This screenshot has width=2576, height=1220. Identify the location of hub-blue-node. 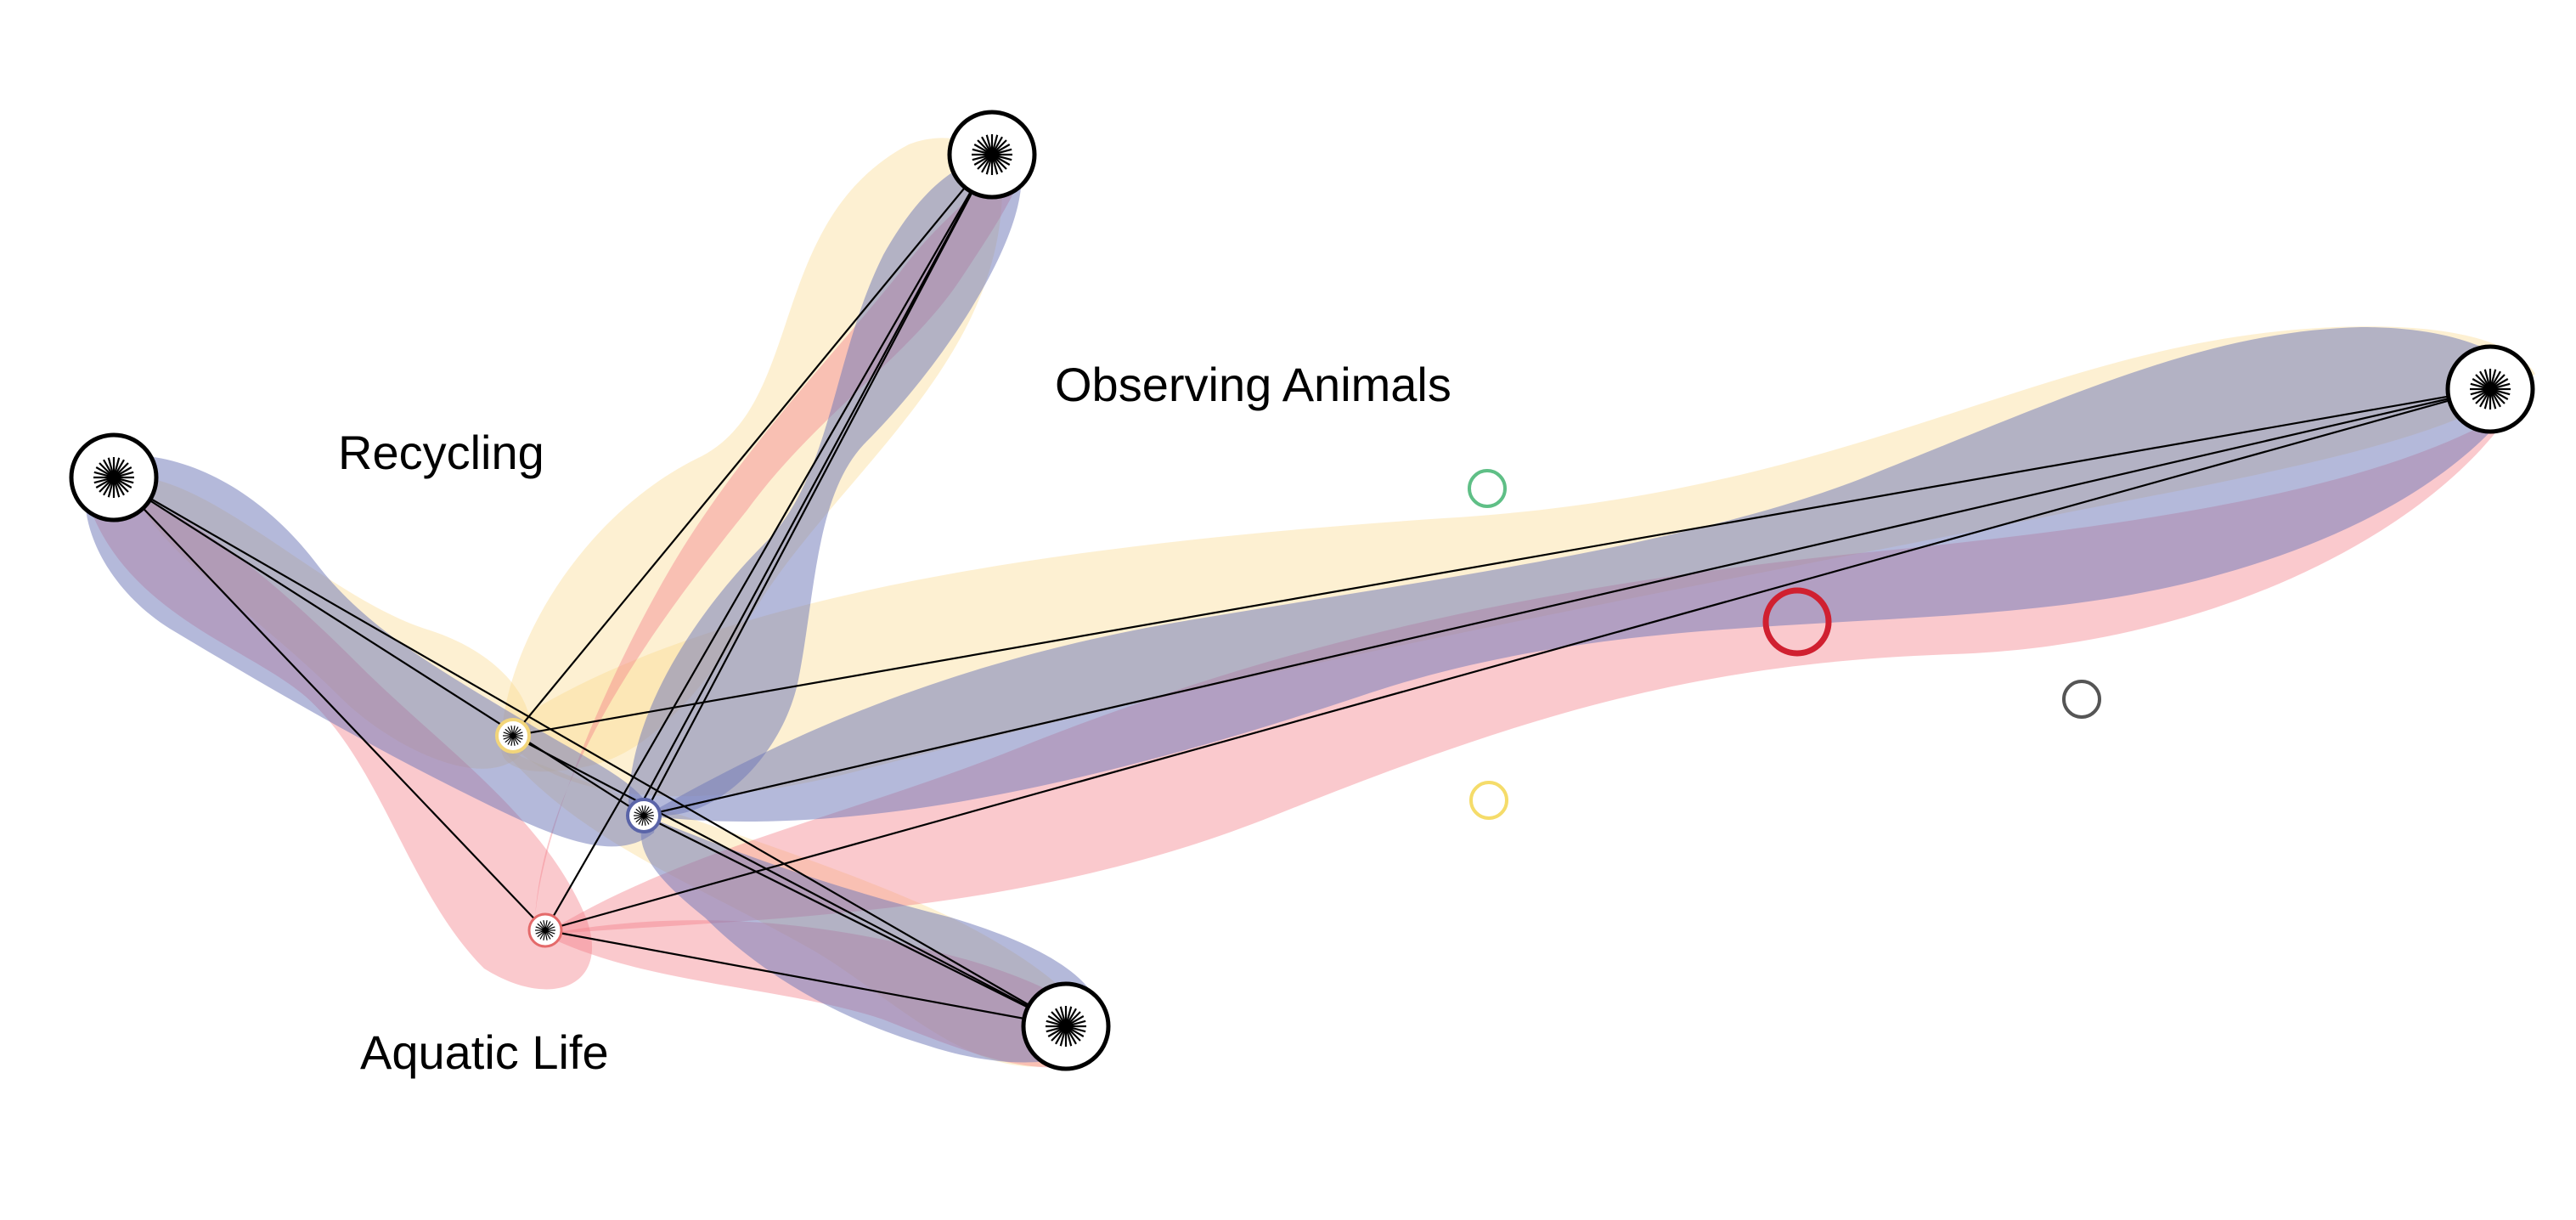
(644, 816).